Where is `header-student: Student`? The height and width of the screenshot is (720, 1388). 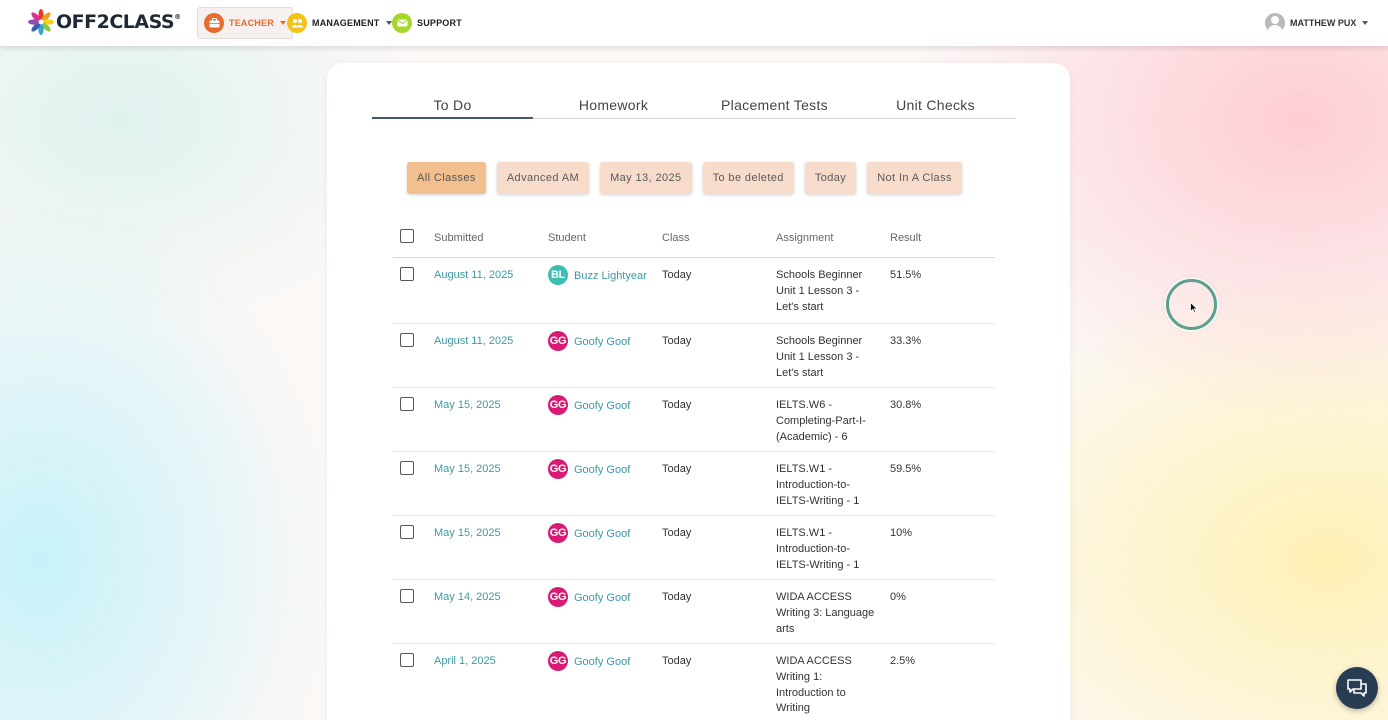 header-student: Student is located at coordinates (567, 238).